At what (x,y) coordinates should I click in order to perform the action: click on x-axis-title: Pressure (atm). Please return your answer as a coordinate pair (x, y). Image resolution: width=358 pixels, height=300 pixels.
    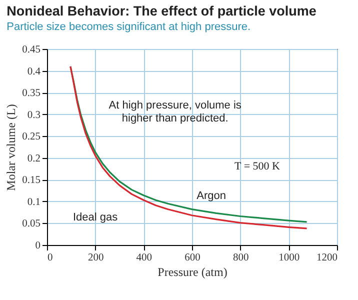
    Looking at the image, I should click on (193, 272).